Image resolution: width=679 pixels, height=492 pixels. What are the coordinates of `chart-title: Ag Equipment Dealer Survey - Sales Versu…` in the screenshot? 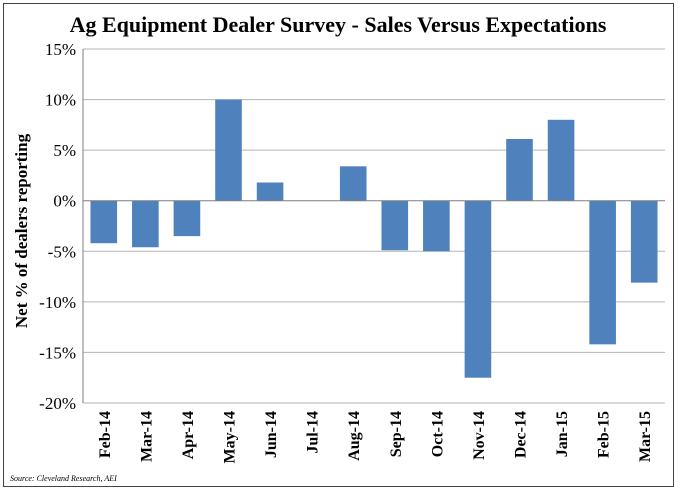 It's located at (338, 24).